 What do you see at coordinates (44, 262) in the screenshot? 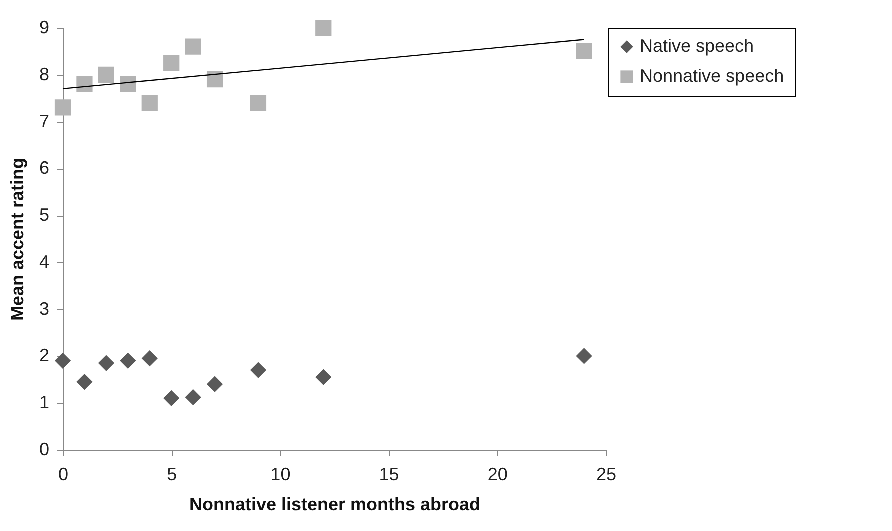
I see `y-tick-label: 4` at bounding box center [44, 262].